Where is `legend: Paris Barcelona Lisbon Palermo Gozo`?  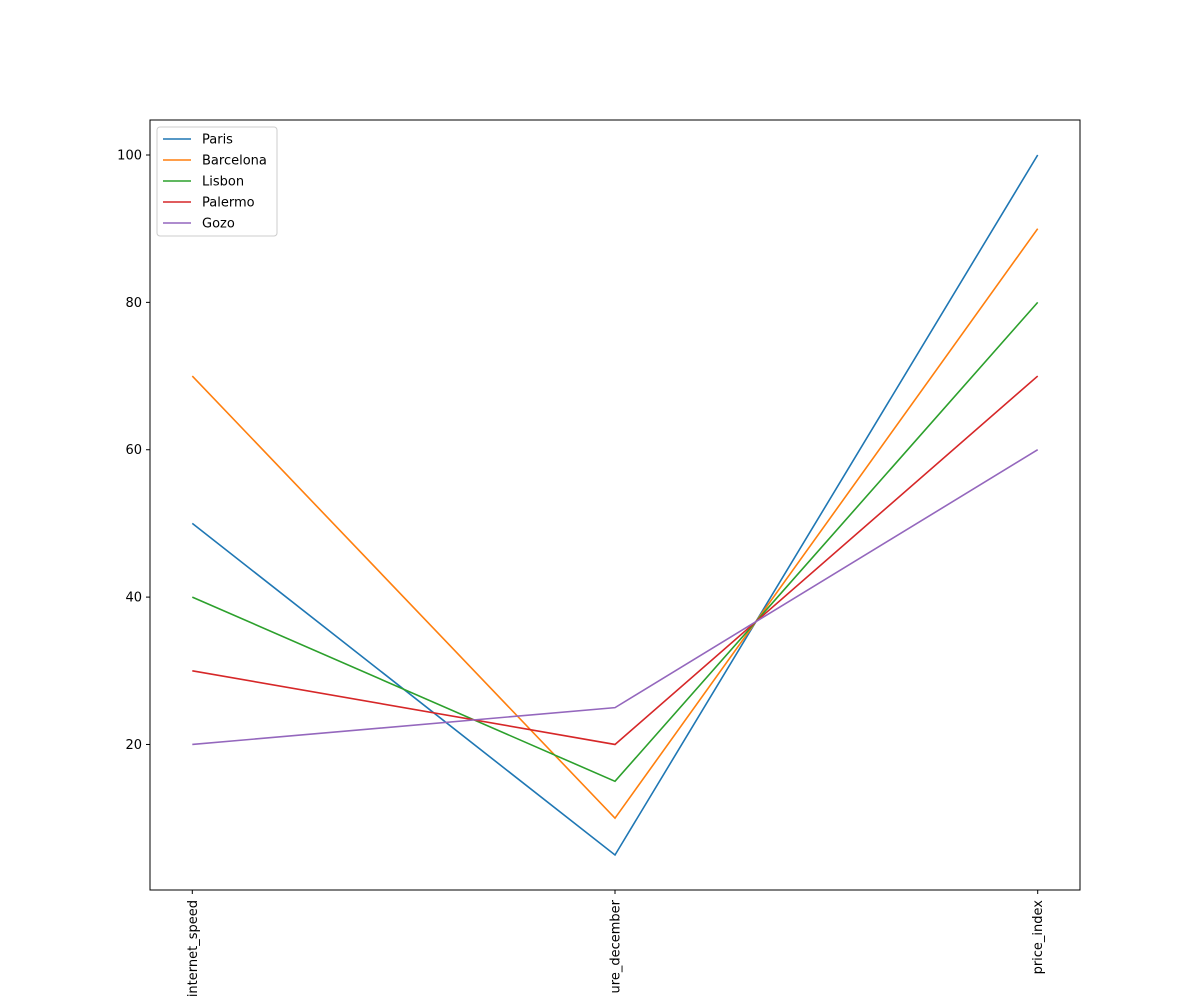
legend: Paris Barcelona Lisbon Palermo Gozo is located at coordinates (217, 181).